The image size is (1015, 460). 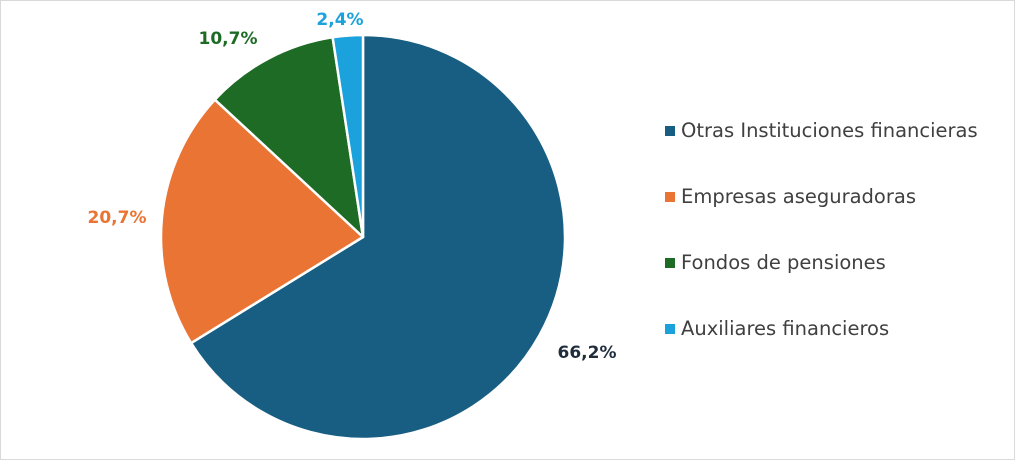 I want to click on legend-item-0: Otras Instituciones financieras, so click(x=837, y=130).